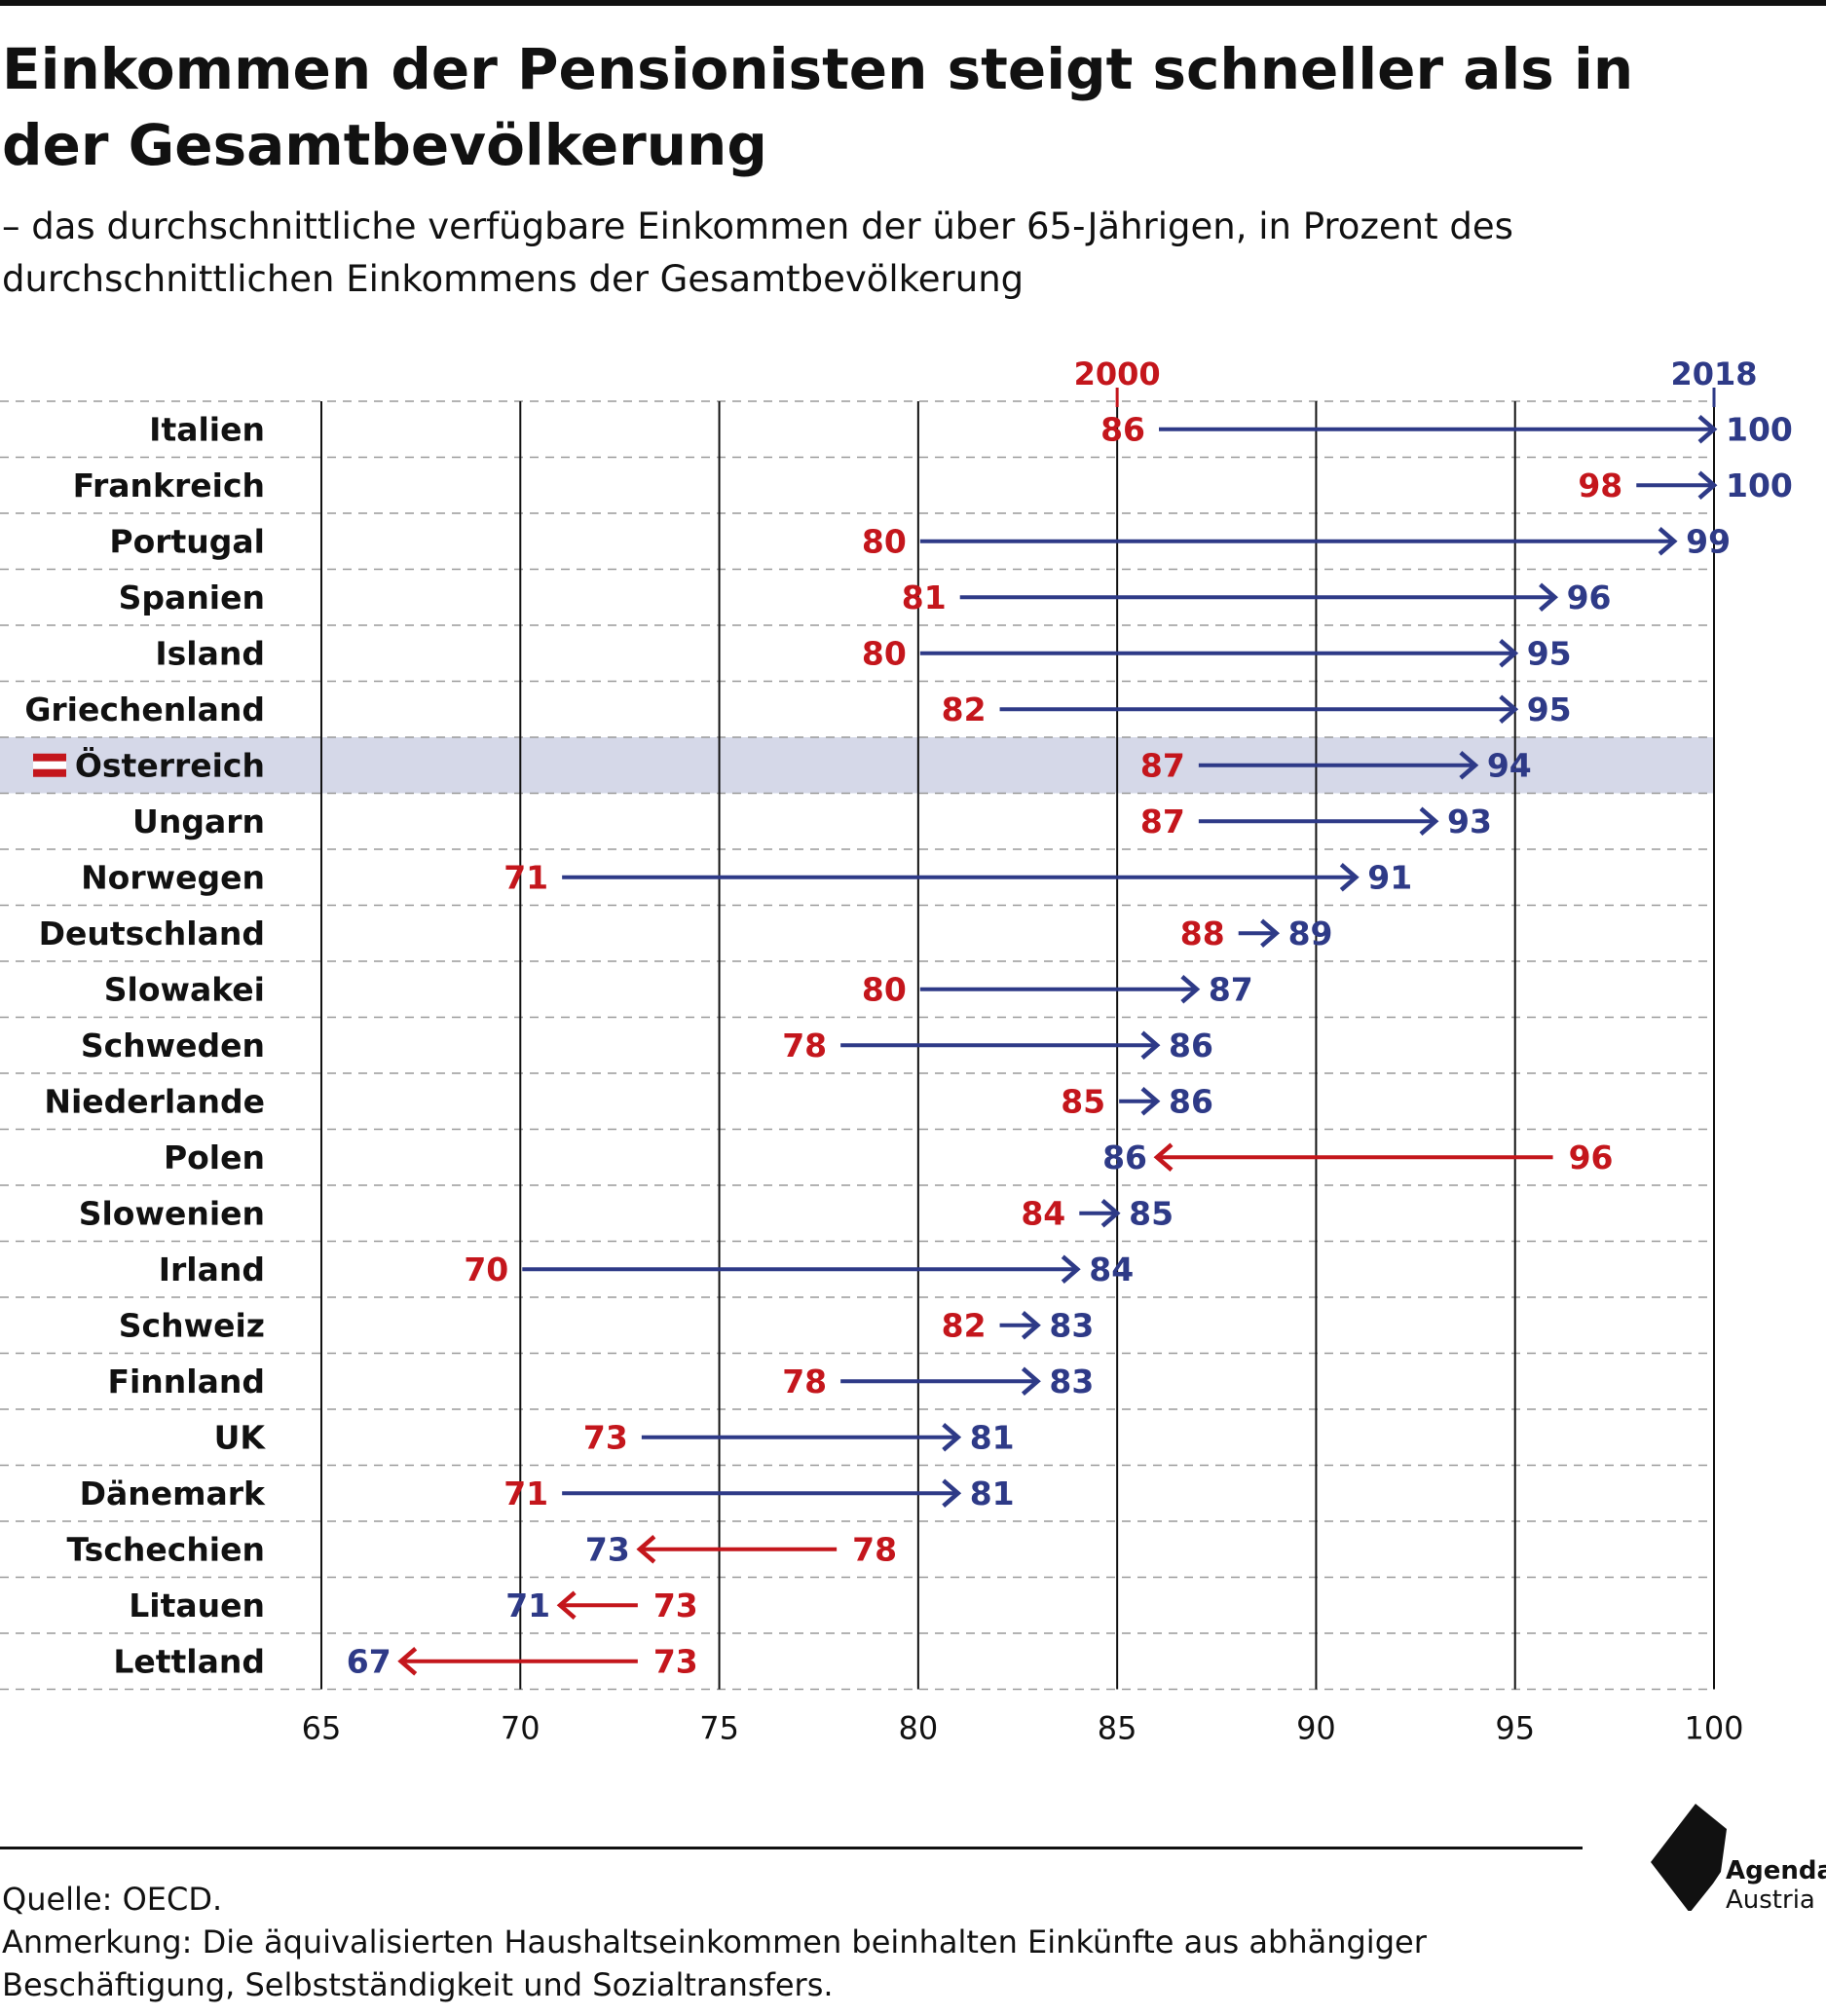 The width and height of the screenshot is (1826, 2016). Describe the element at coordinates (214, 1157) in the screenshot. I see `country-label: Polen` at that location.